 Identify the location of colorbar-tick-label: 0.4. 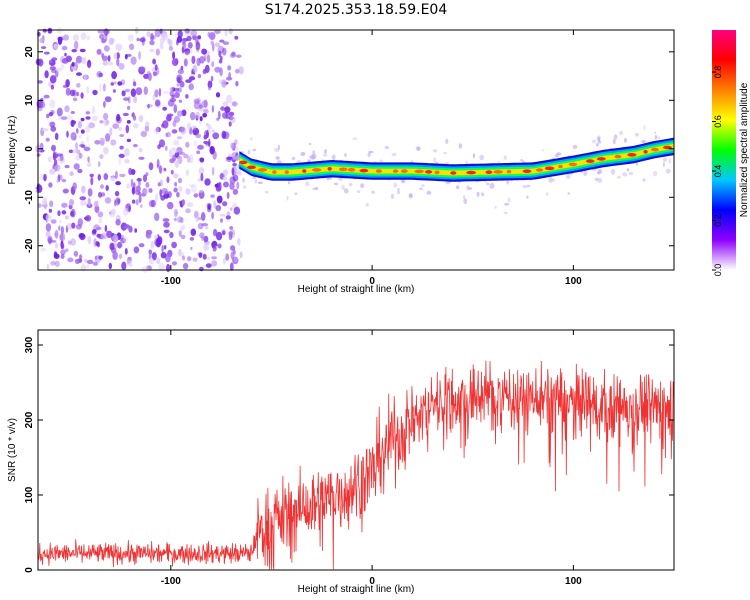
(718, 171).